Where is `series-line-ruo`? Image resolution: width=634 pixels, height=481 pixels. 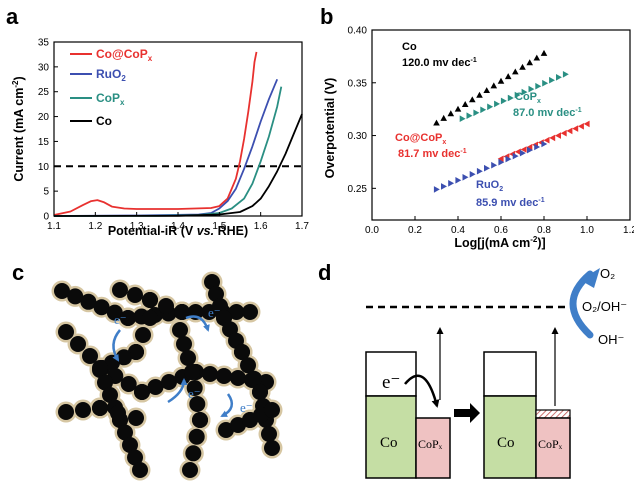 series-line-ruo is located at coordinates (166, 147).